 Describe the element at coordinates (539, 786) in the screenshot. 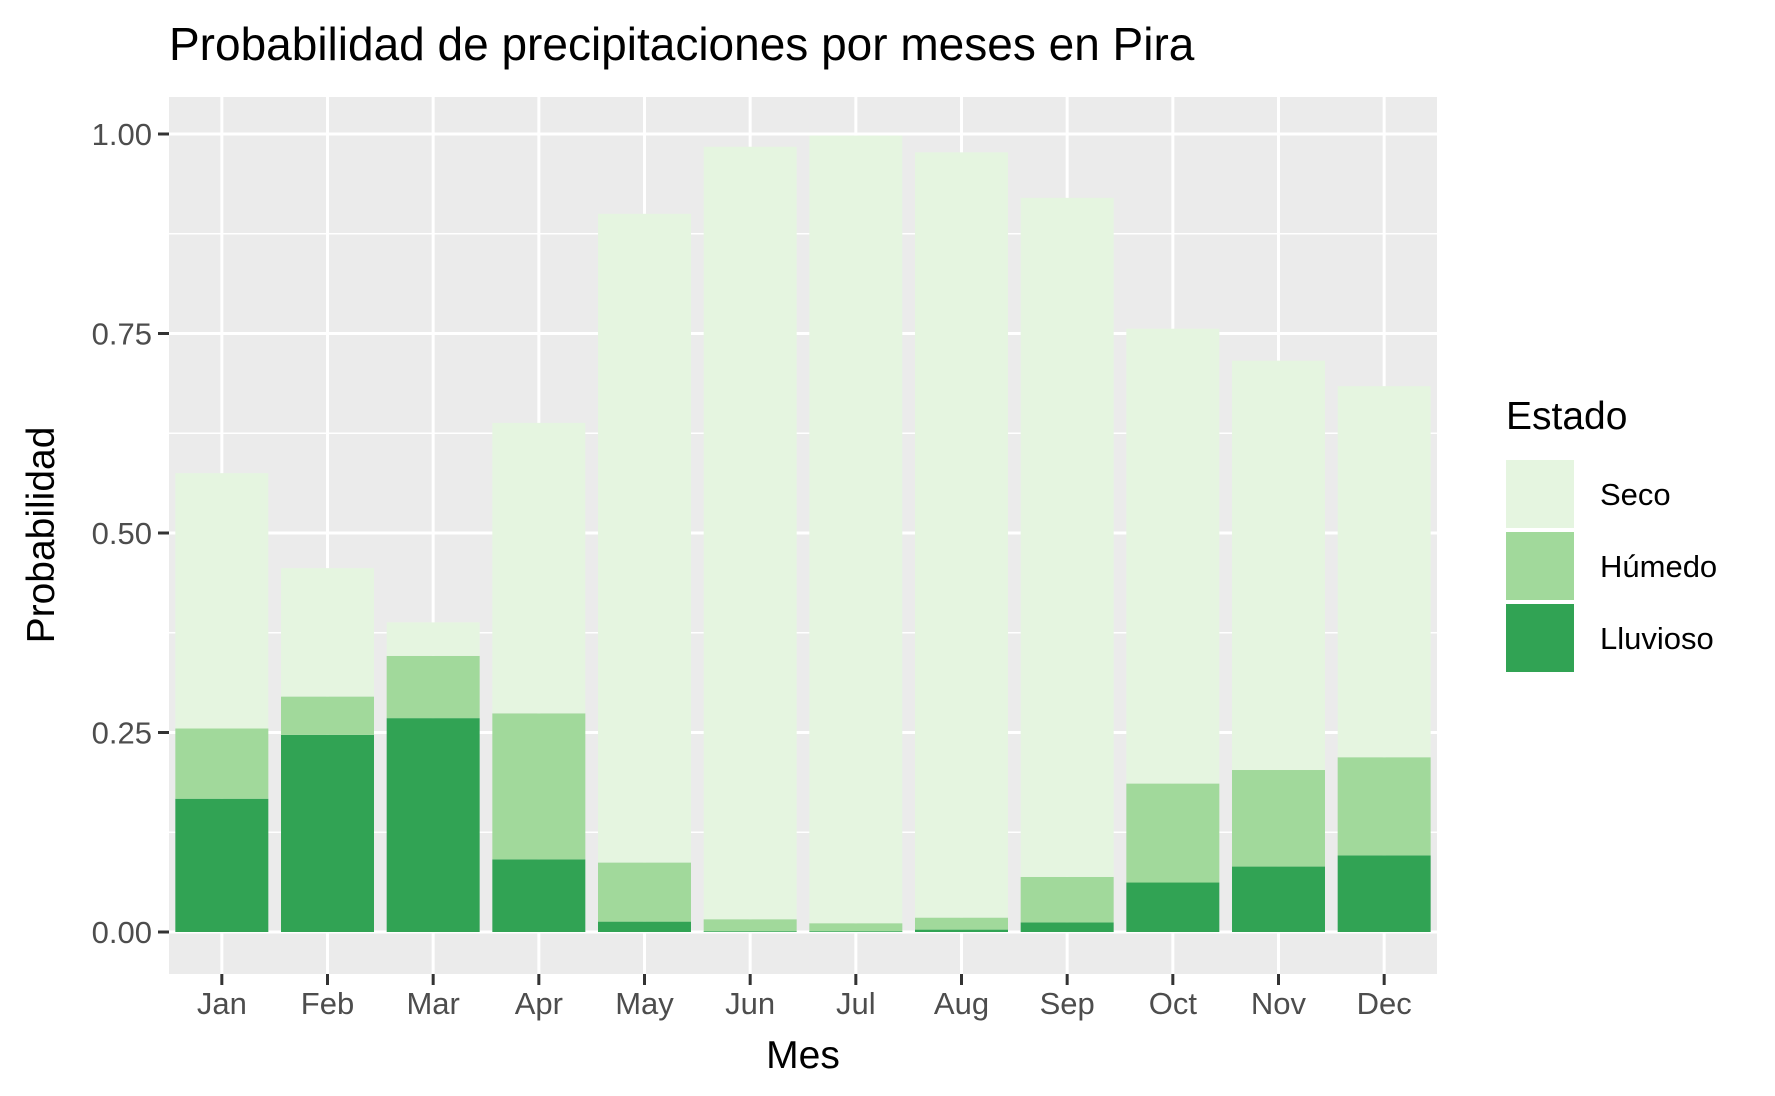

I see `bar-apr-húmedo` at that location.